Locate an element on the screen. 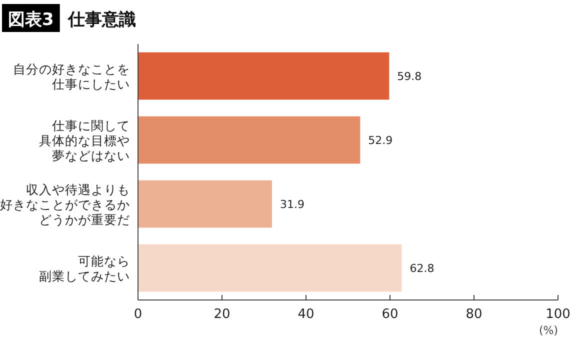 This screenshot has height=344, width=576. x-axis-title: (%) is located at coordinates (548, 330).